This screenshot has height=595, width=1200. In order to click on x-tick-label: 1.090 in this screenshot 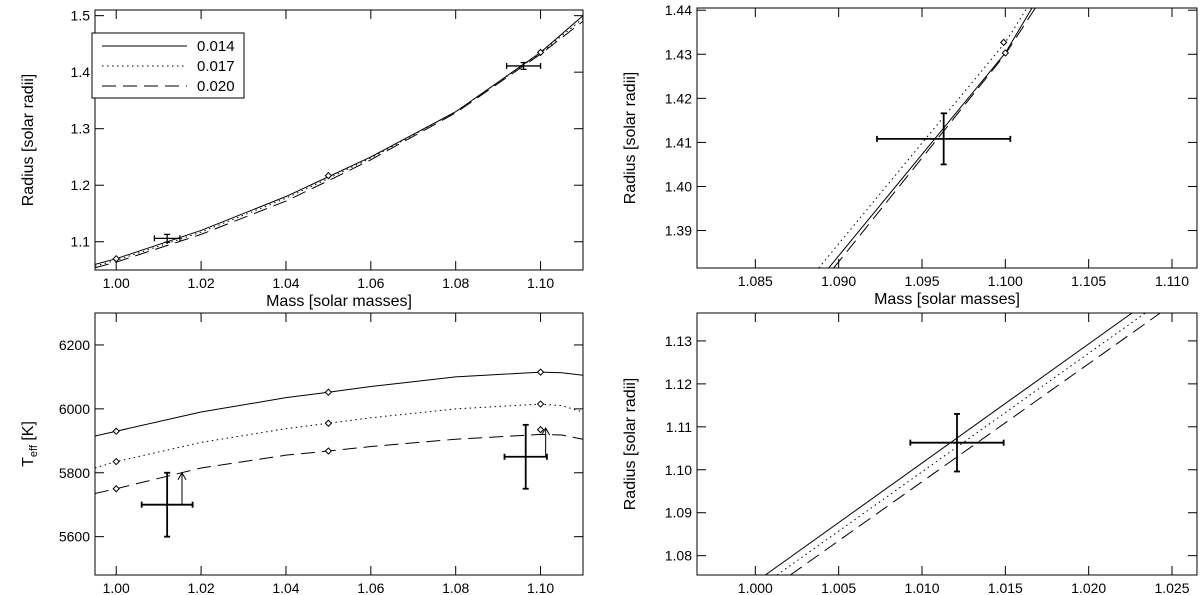, I will do `click(838, 281)`.